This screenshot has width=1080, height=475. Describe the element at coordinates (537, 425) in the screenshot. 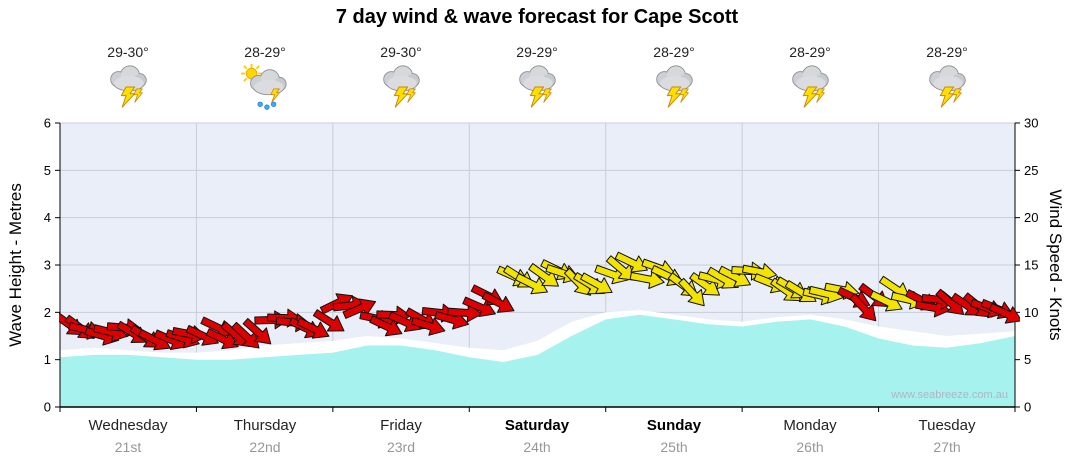

I see `day-label: Saturday` at that location.